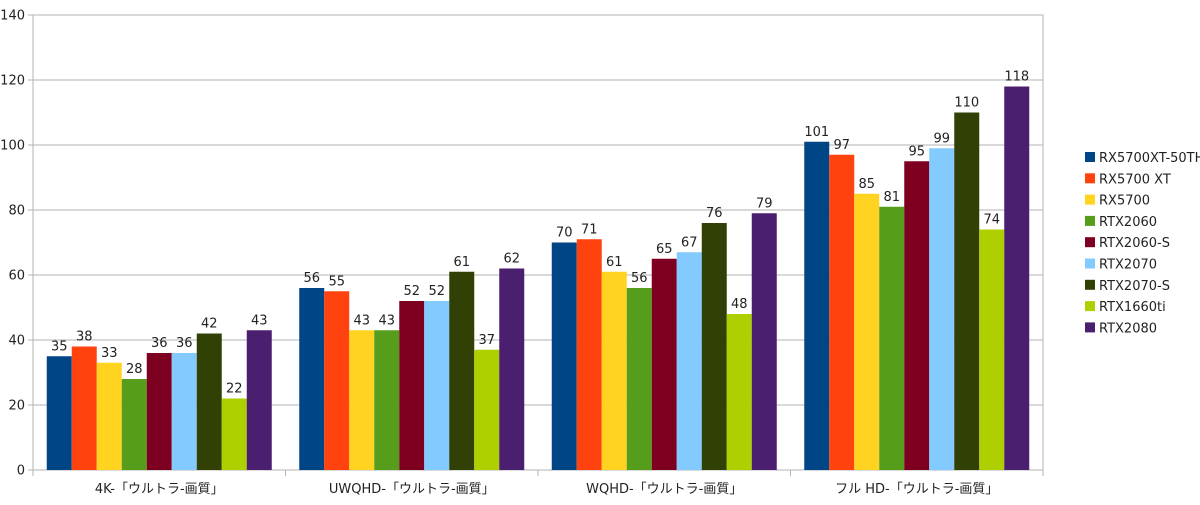 The width and height of the screenshot is (1200, 505). I want to click on legend-label: RX5700, so click(1124, 201).